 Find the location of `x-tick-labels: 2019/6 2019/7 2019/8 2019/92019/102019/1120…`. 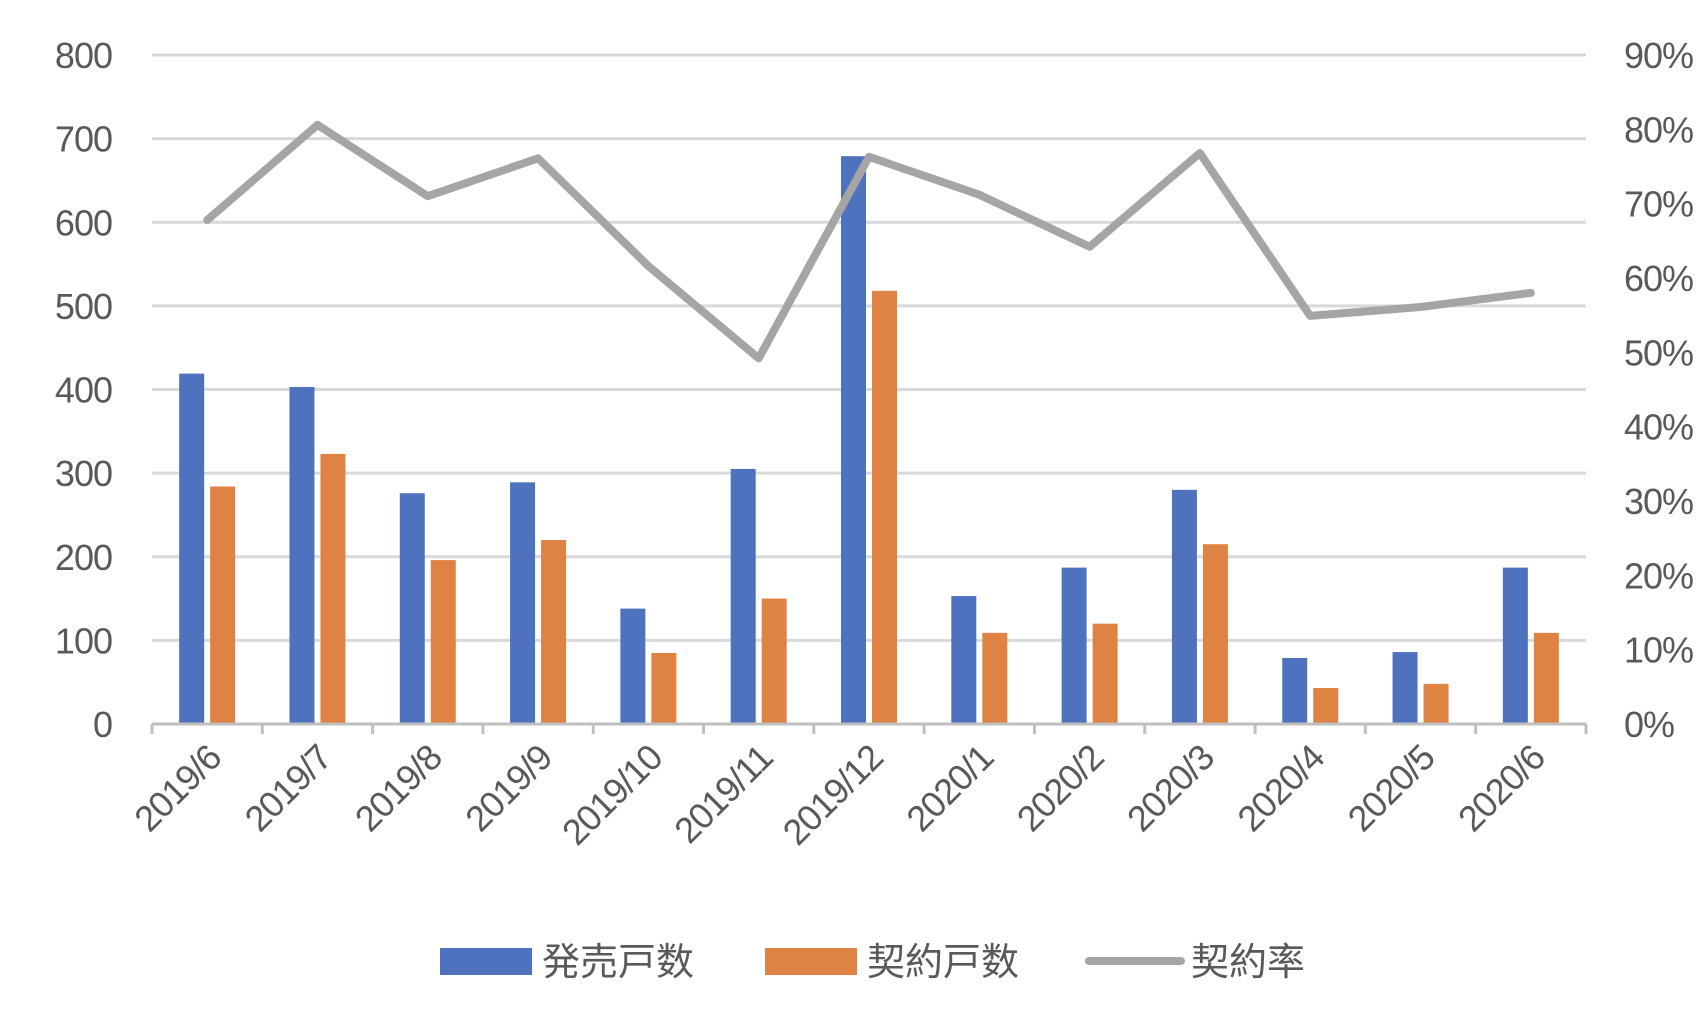

x-tick-labels: 2019/6 2019/7 2019/8 2019/92019/102019/1120… is located at coordinates (839, 795).